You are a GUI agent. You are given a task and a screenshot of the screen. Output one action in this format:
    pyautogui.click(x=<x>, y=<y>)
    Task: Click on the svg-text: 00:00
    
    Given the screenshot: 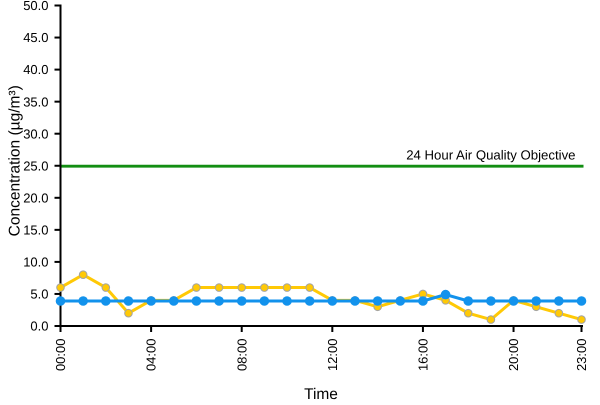 What is the action you would take?
    pyautogui.click(x=60, y=355)
    